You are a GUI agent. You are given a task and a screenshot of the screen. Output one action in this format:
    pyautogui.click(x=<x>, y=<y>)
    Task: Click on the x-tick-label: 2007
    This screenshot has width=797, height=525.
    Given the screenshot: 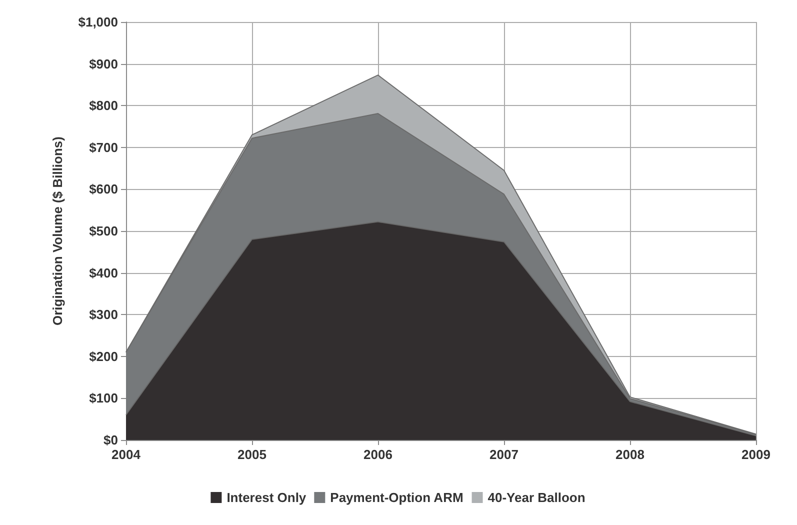 What is the action you would take?
    pyautogui.click(x=504, y=454)
    